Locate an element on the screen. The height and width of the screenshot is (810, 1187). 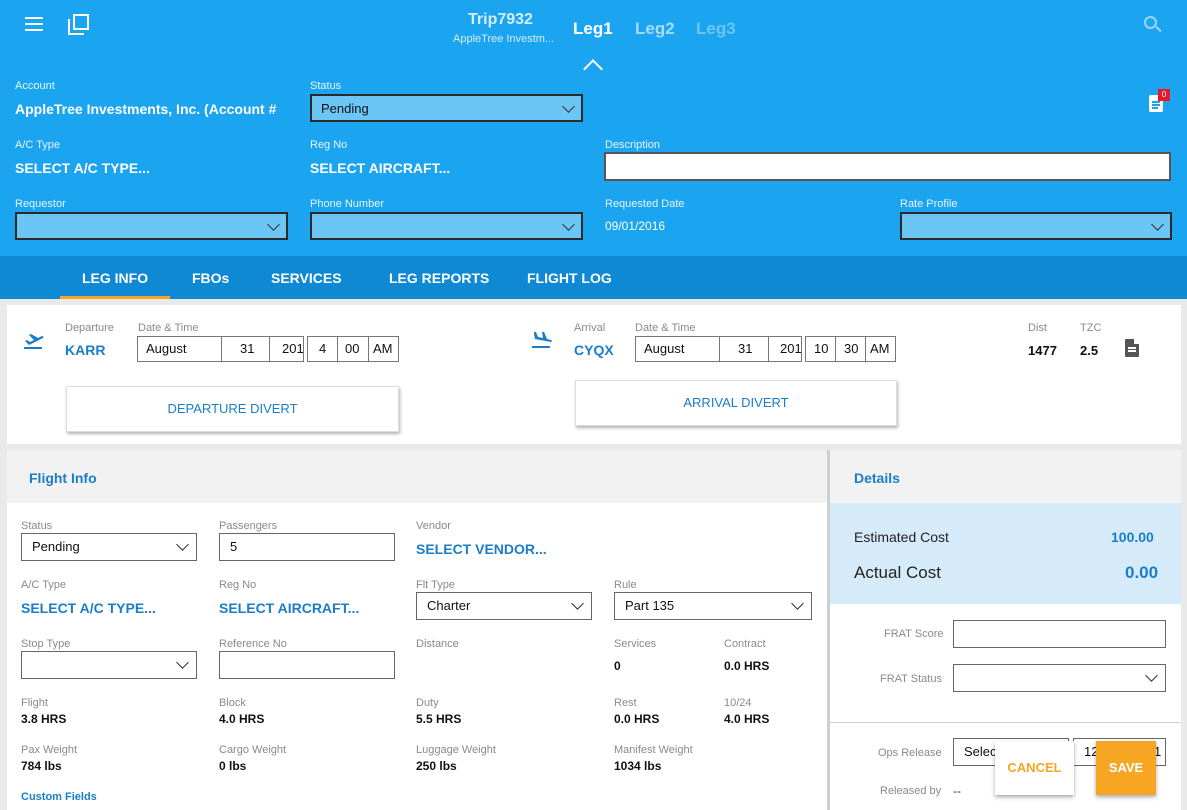
pages-icon is located at coordinates (79, 25).